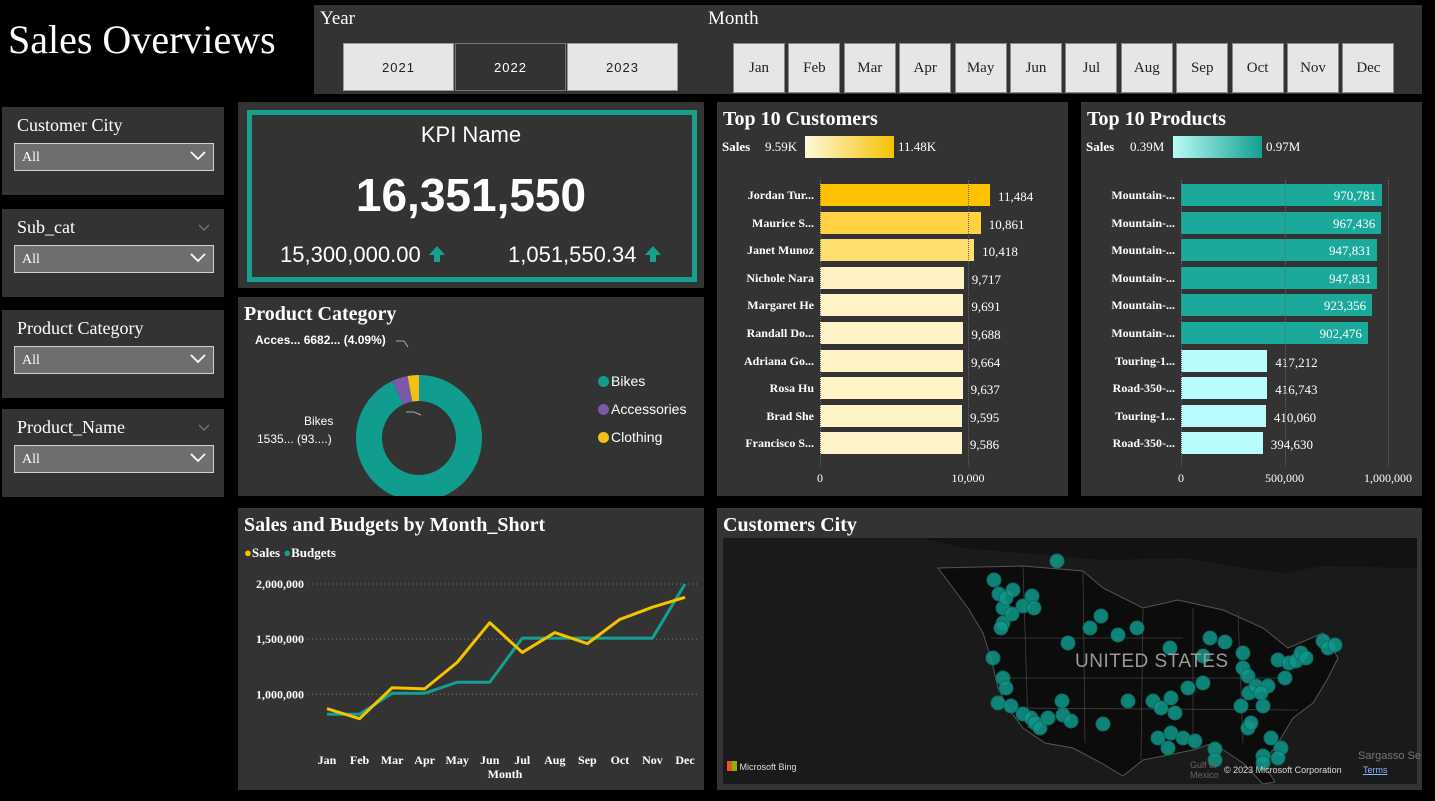 This screenshot has width=1435, height=801. What do you see at coordinates (622, 67) in the screenshot?
I see `year-2023-button: 2023` at bounding box center [622, 67].